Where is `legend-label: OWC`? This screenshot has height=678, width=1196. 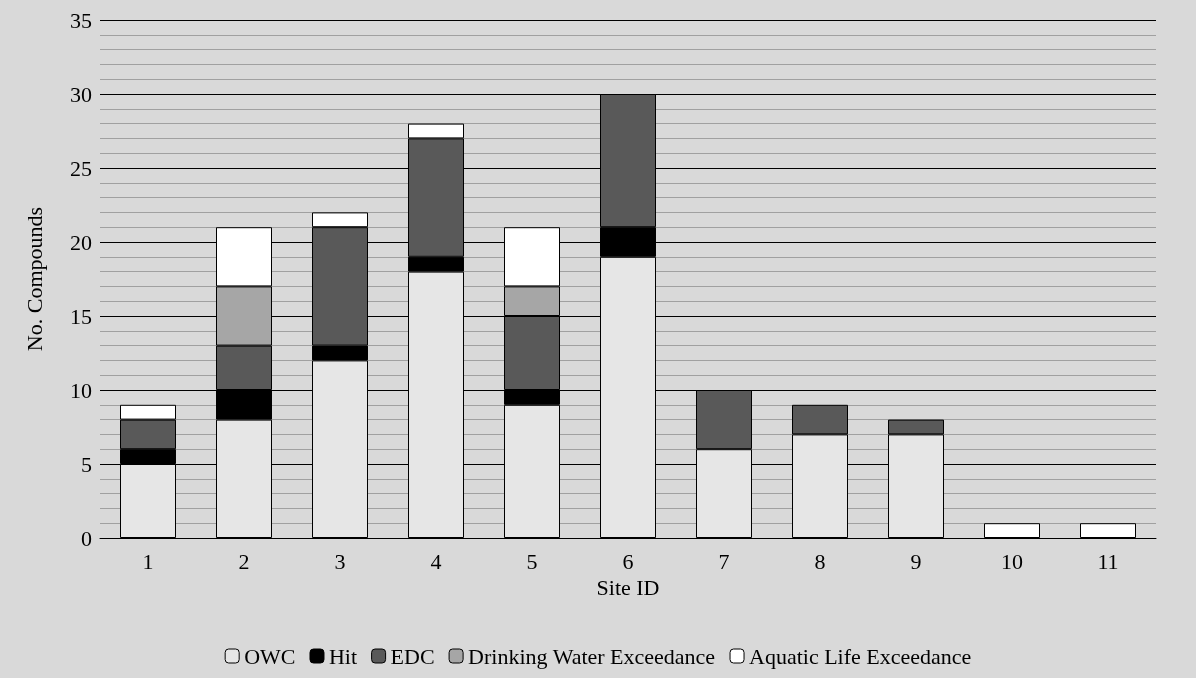
legend-label: OWC is located at coordinates (270, 656).